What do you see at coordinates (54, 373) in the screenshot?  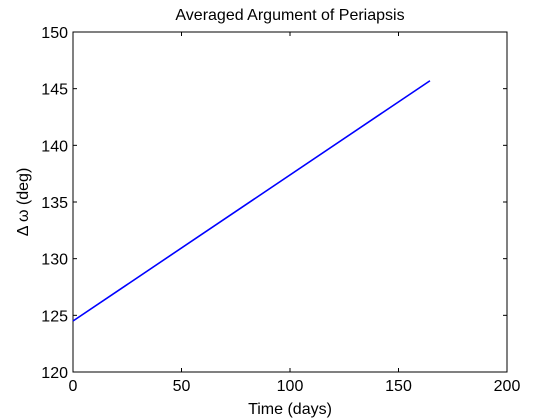 I see `y-tick-label: 120` at bounding box center [54, 373].